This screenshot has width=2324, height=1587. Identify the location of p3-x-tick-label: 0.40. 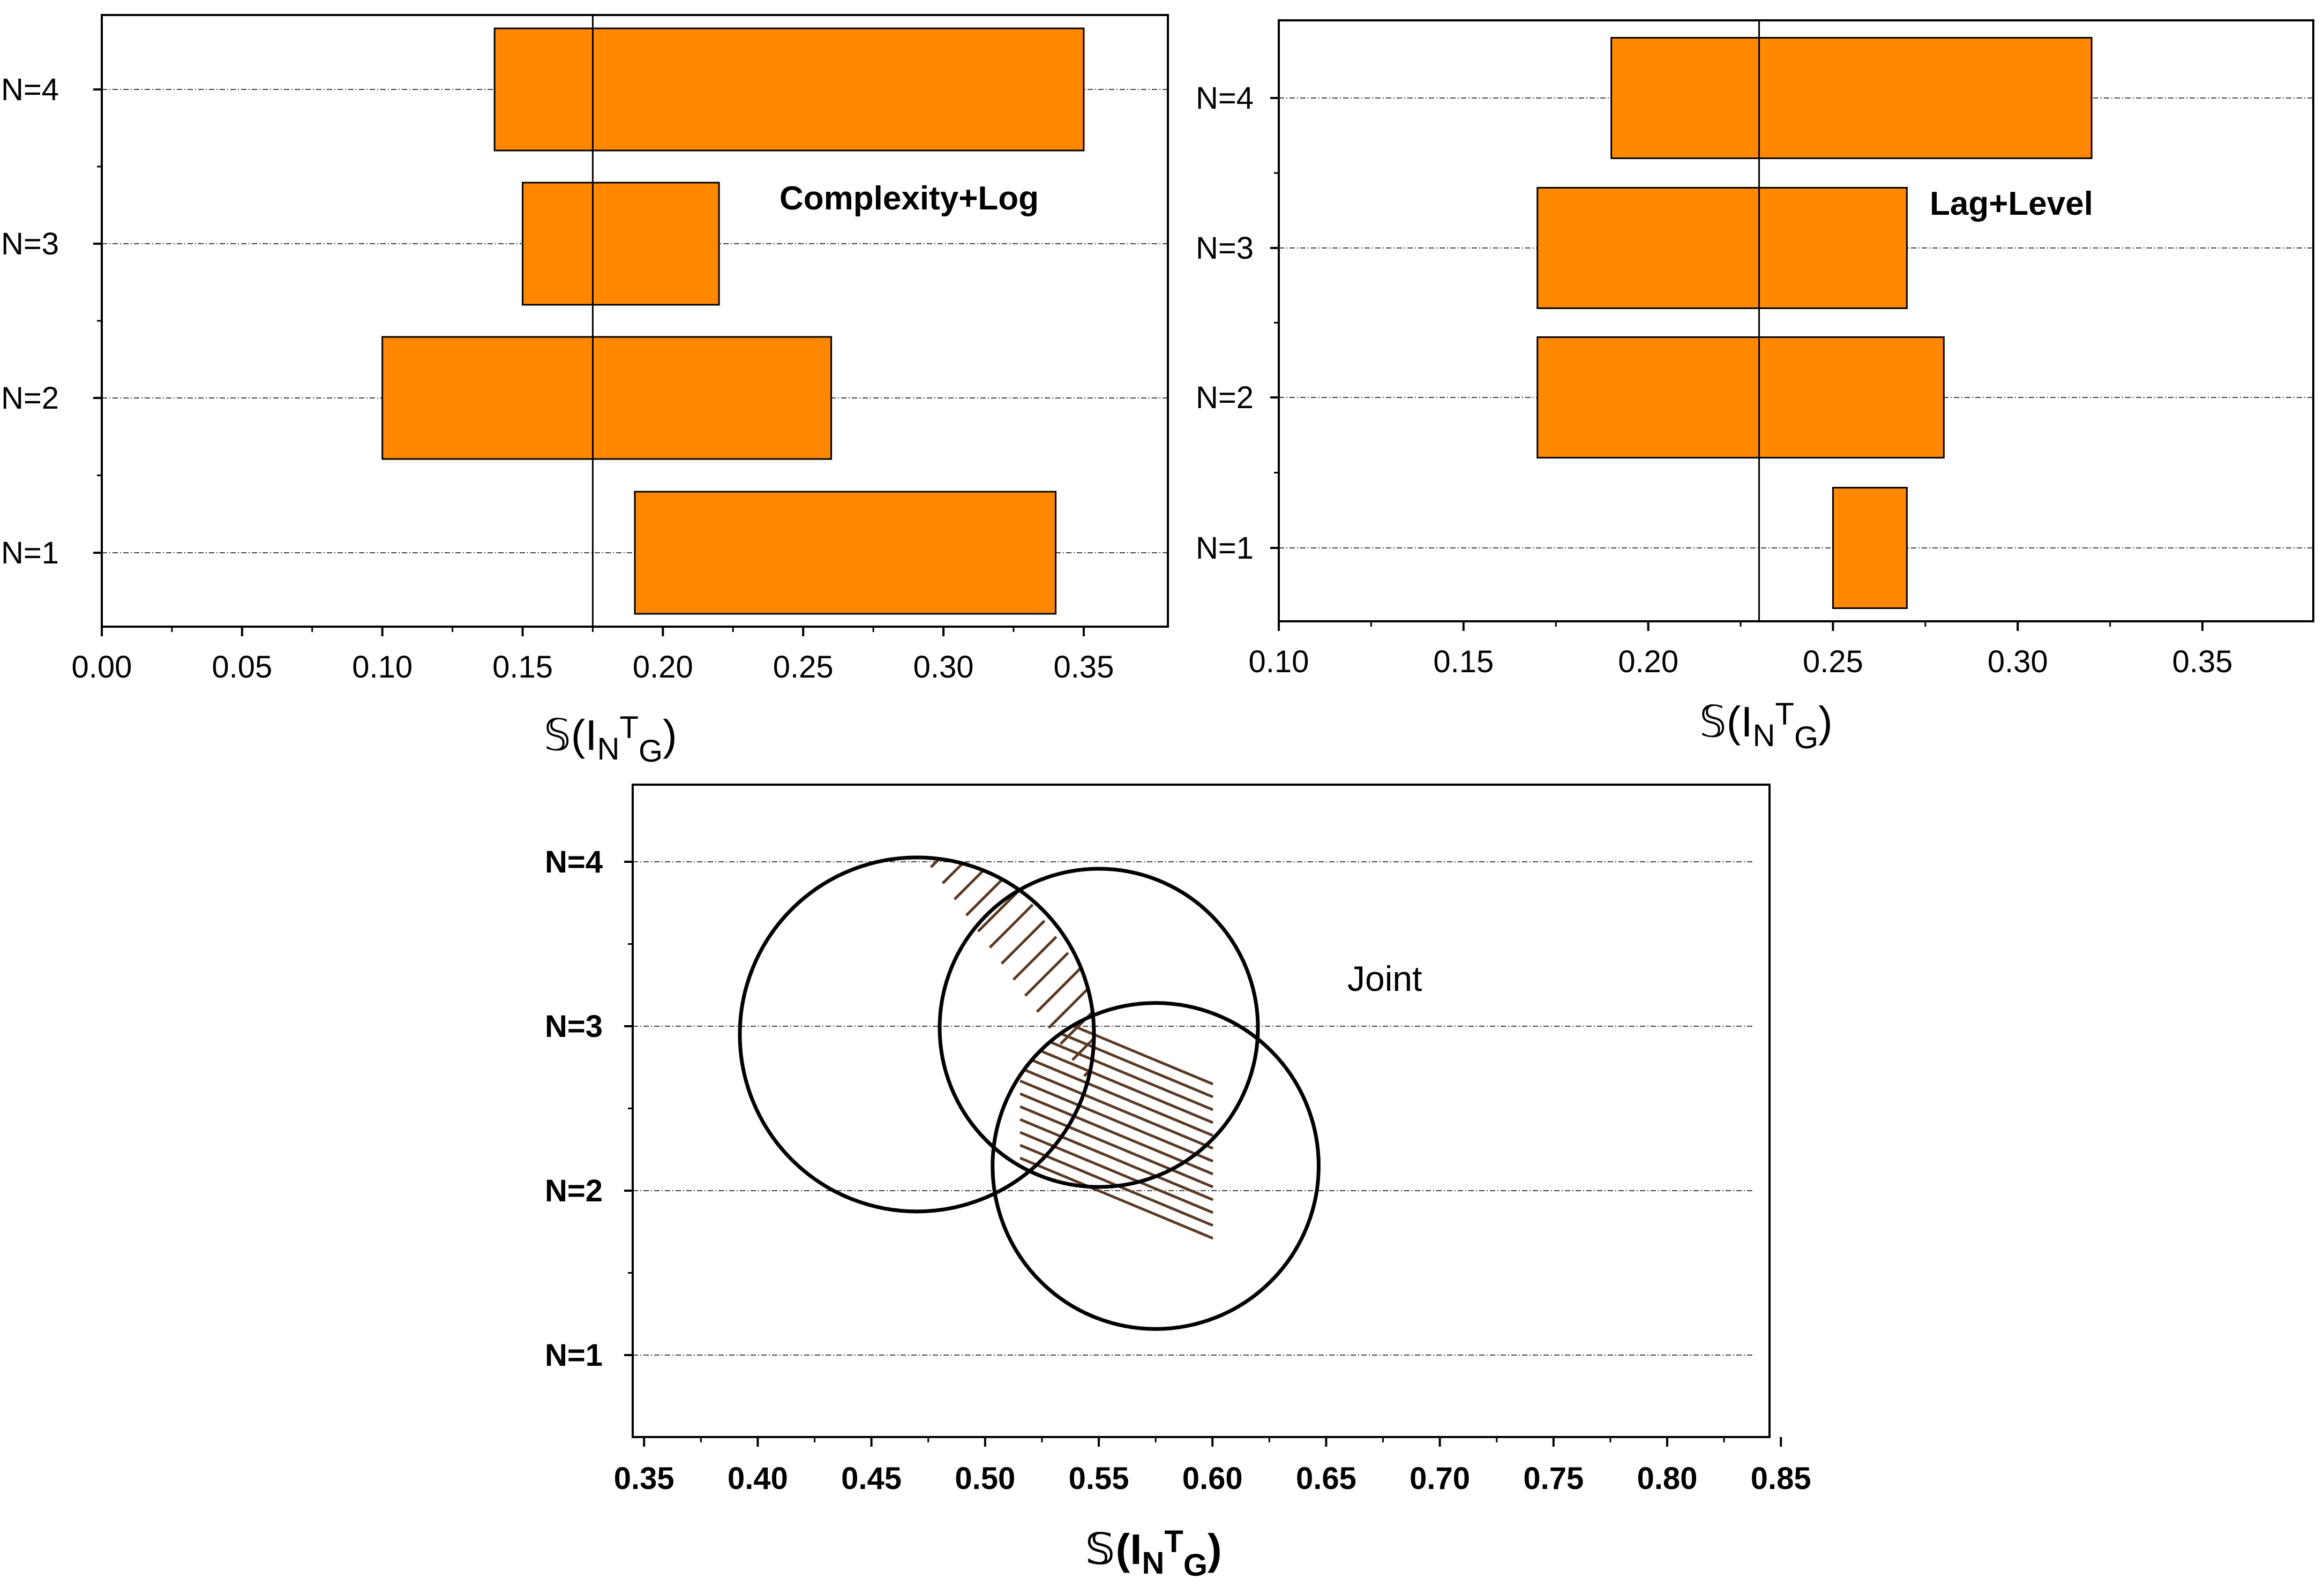
(758, 1478).